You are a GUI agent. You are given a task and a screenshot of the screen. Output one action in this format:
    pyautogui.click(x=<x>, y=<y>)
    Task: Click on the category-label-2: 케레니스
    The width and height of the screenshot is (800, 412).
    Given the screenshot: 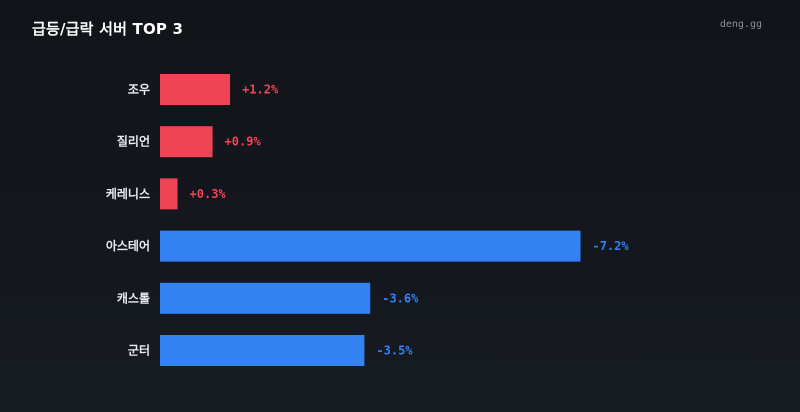 What is the action you would take?
    pyautogui.click(x=128, y=193)
    